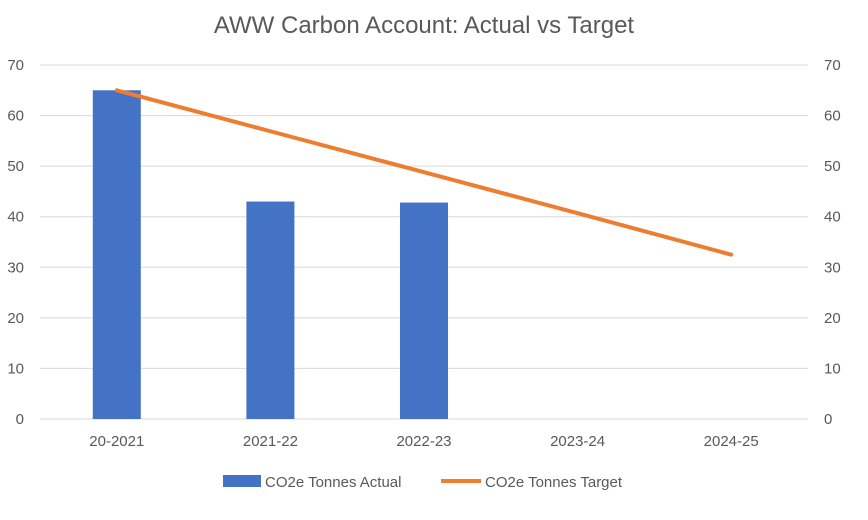  Describe the element at coordinates (423, 482) in the screenshot. I see `legend: CO2e Tonnes Actual CO2e Tonnes Target` at that location.